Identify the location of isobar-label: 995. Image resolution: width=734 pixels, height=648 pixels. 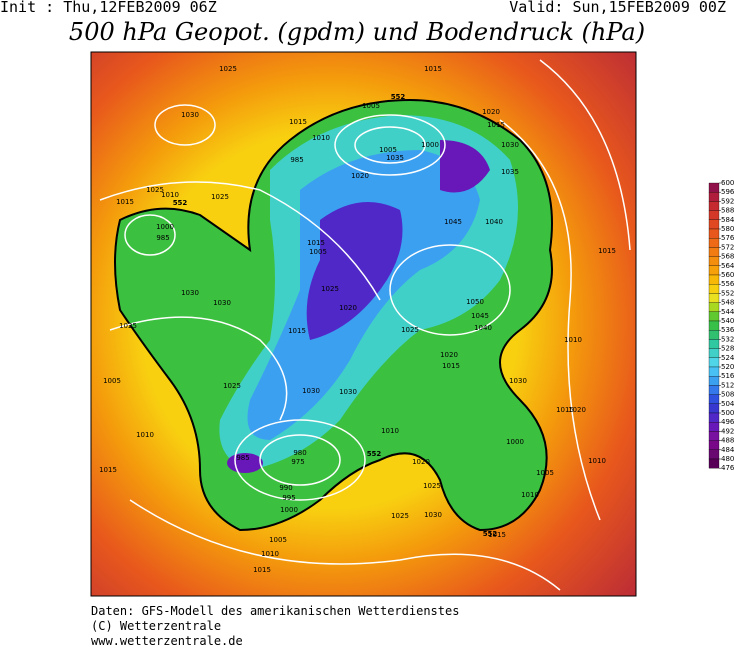
(288, 498).